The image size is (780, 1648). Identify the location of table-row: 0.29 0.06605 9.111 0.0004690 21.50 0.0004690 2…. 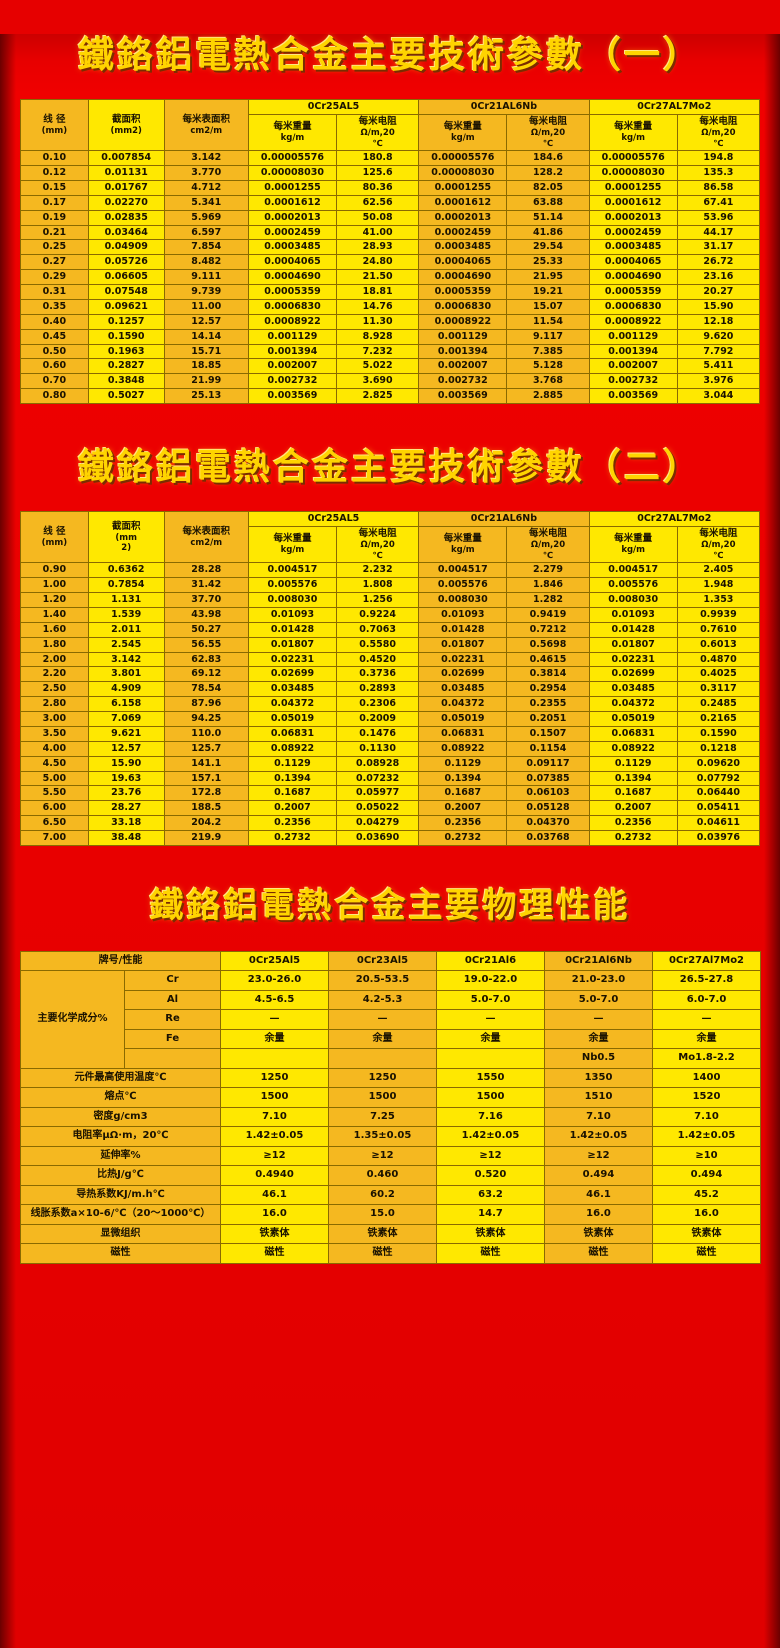
(390, 277).